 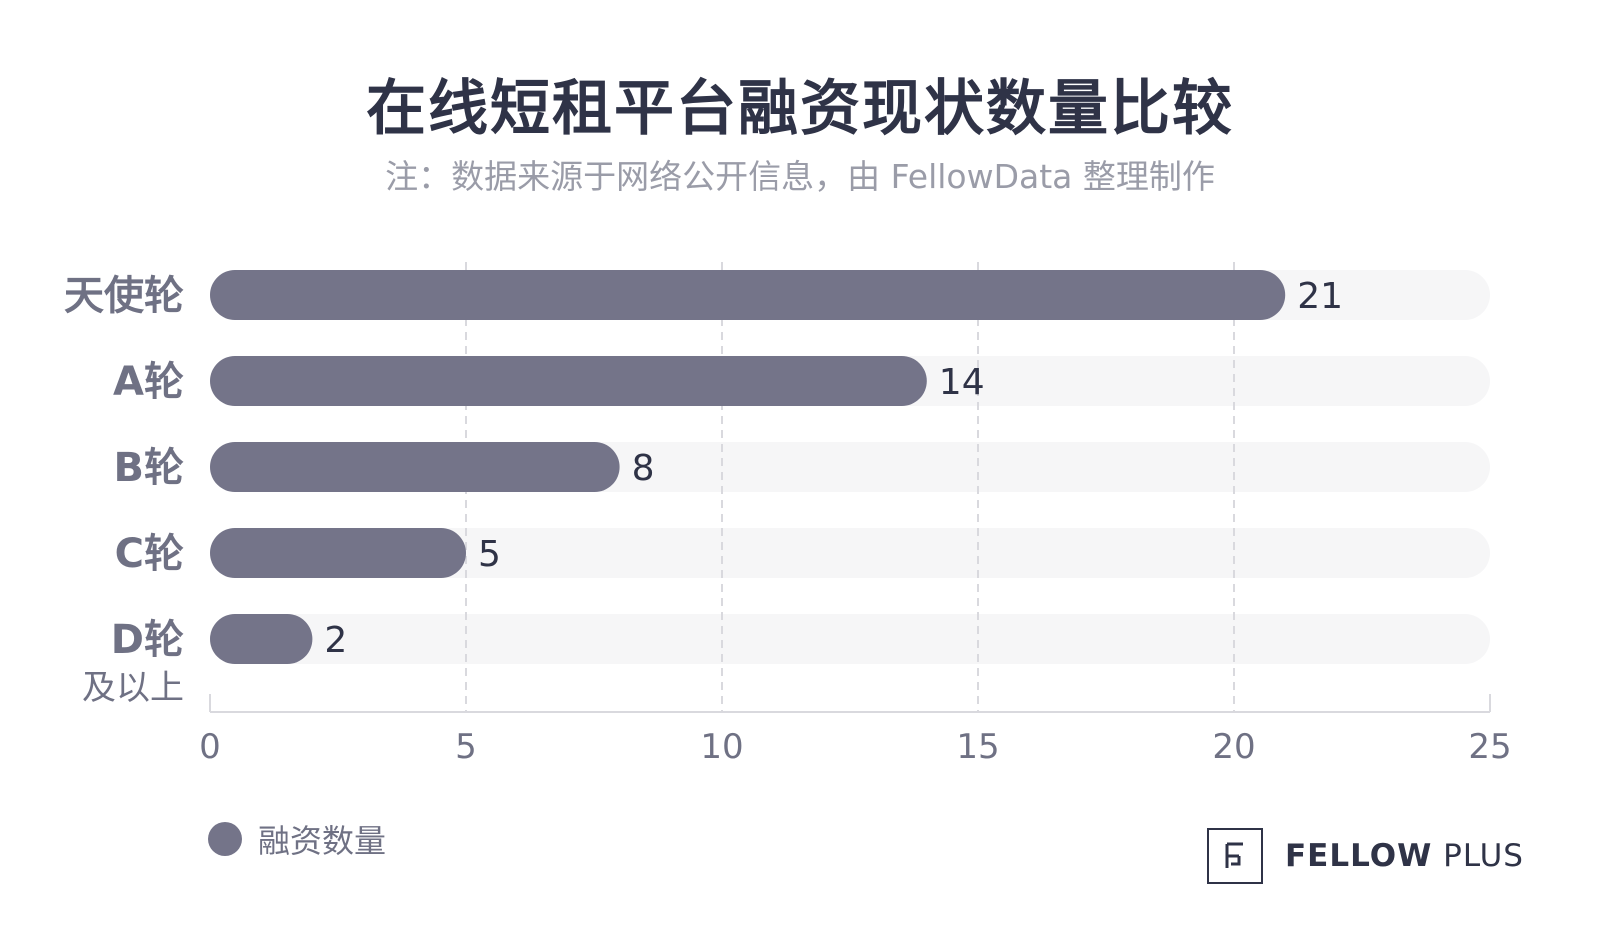 What do you see at coordinates (148, 382) in the screenshot?
I see `category-label: A轮` at bounding box center [148, 382].